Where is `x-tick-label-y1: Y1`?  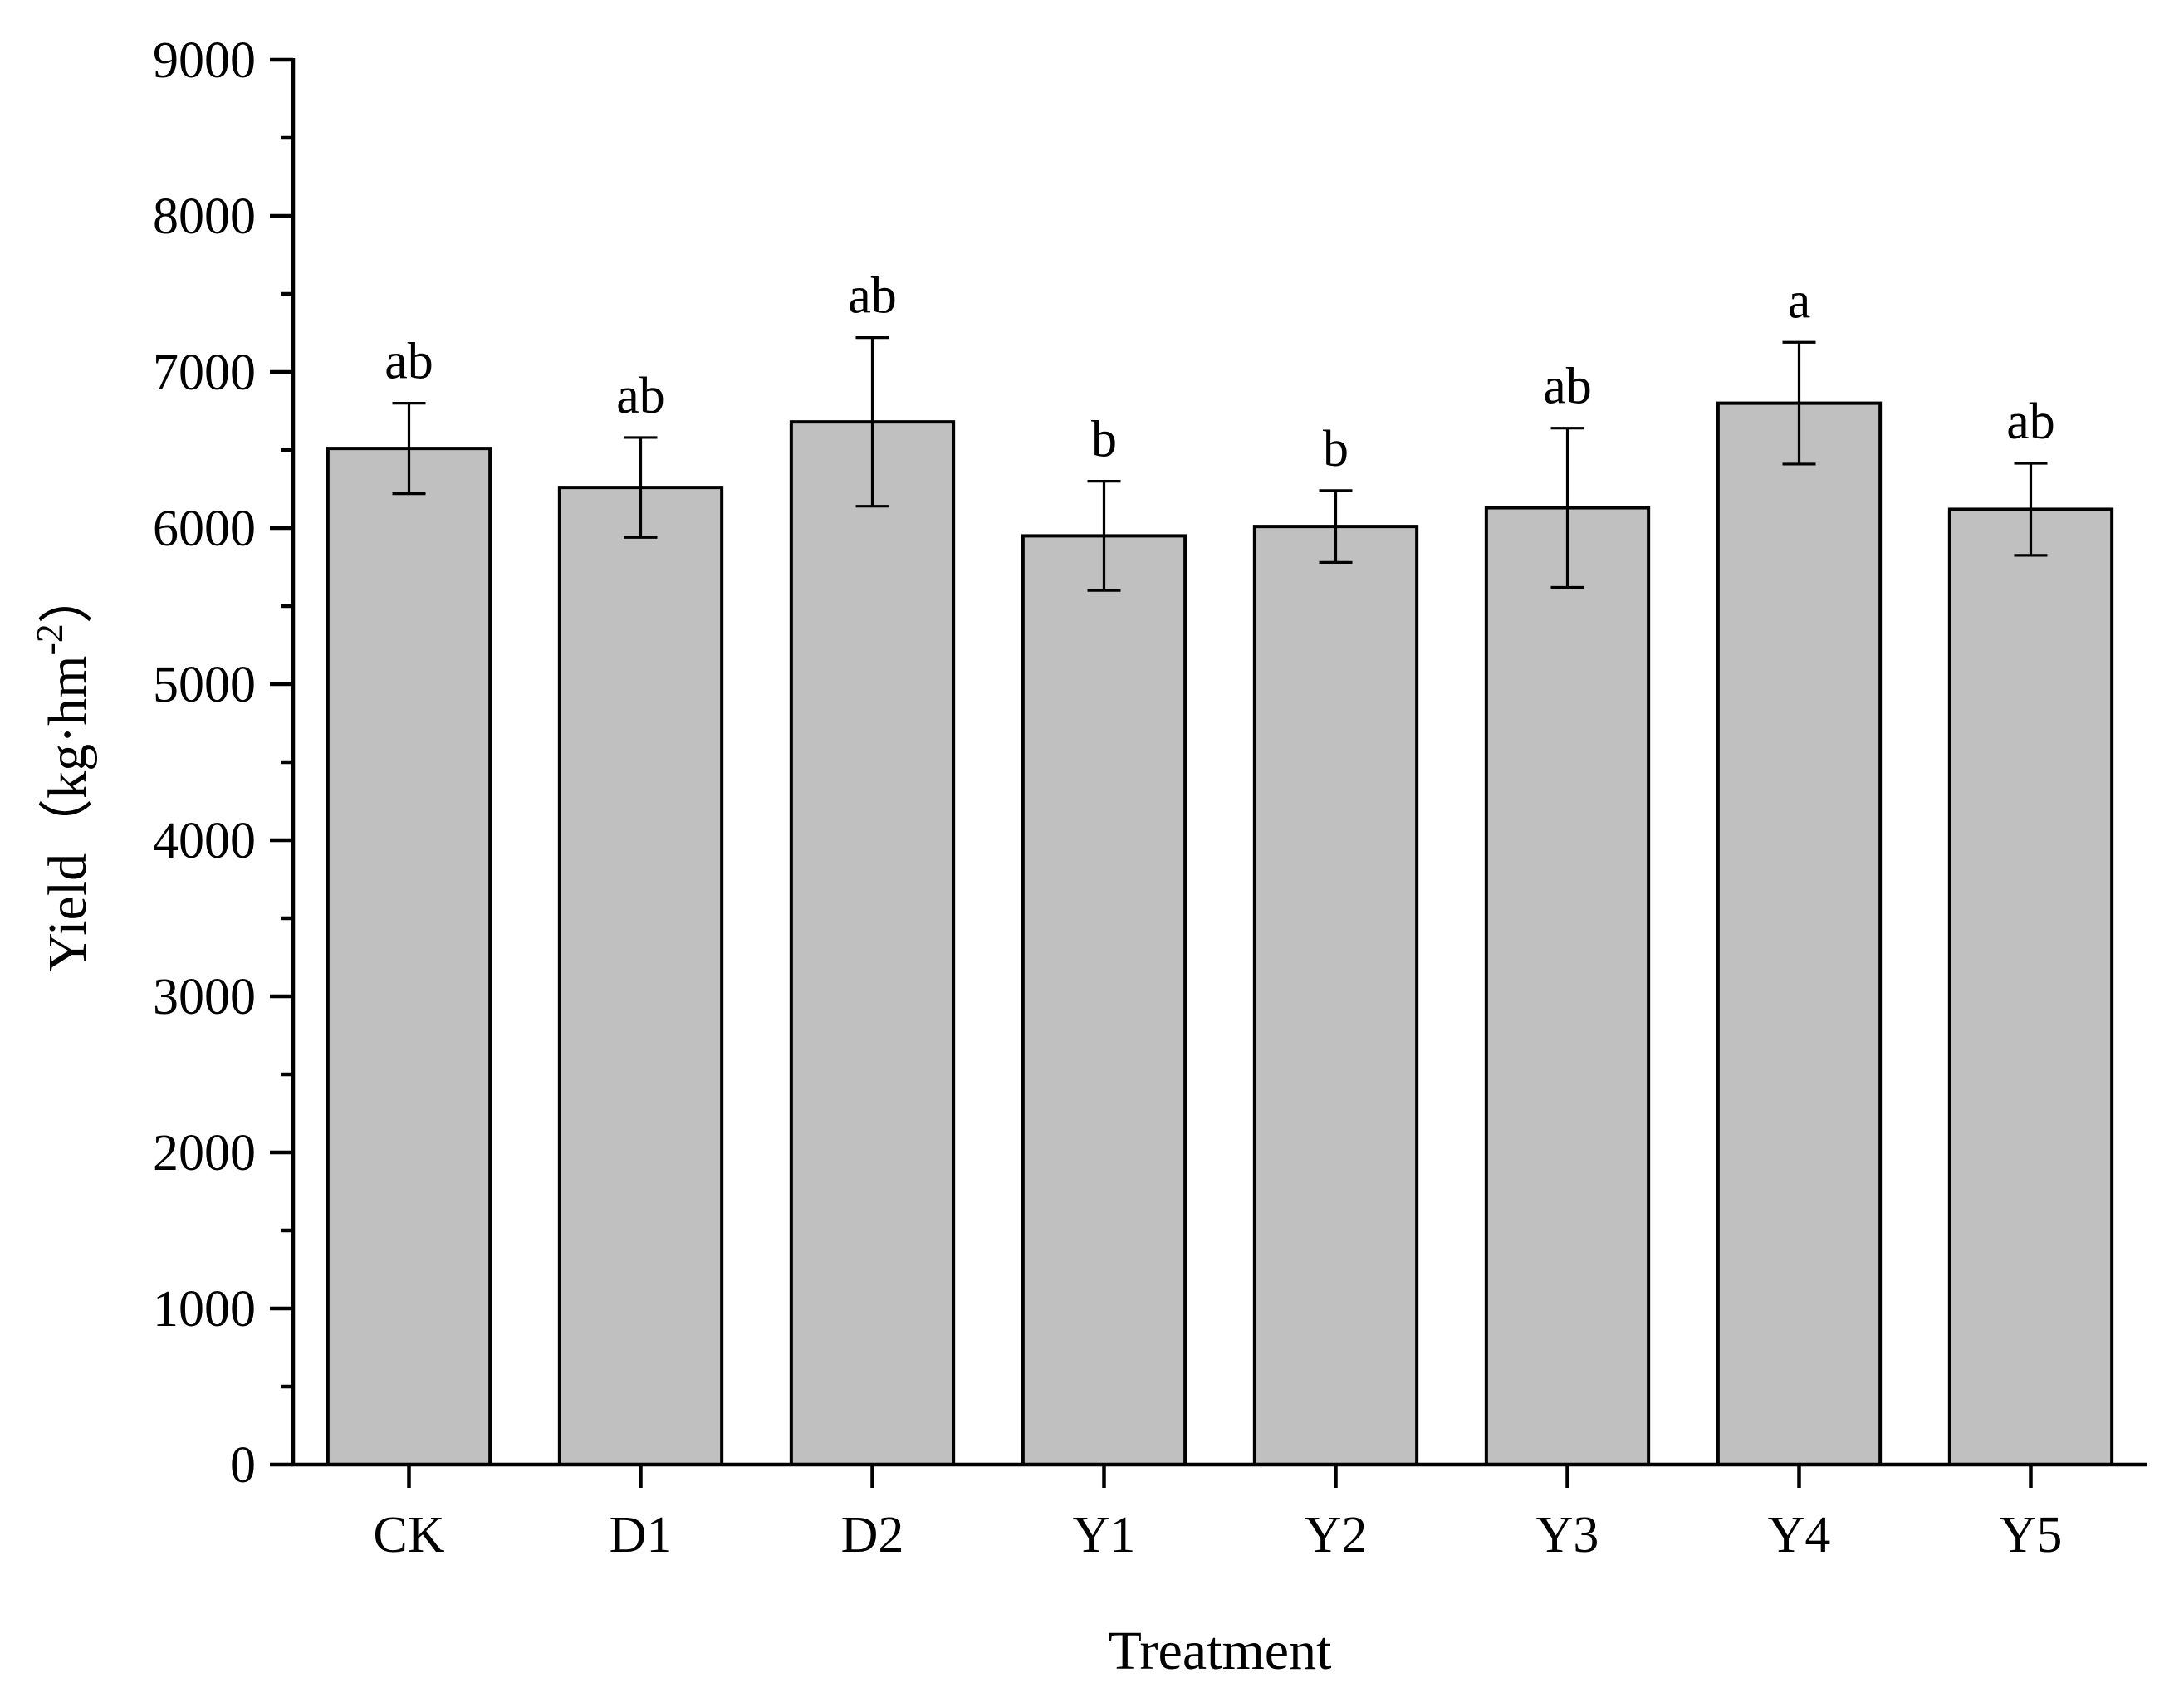
x-tick-label-y1: Y1 is located at coordinates (1104, 1535).